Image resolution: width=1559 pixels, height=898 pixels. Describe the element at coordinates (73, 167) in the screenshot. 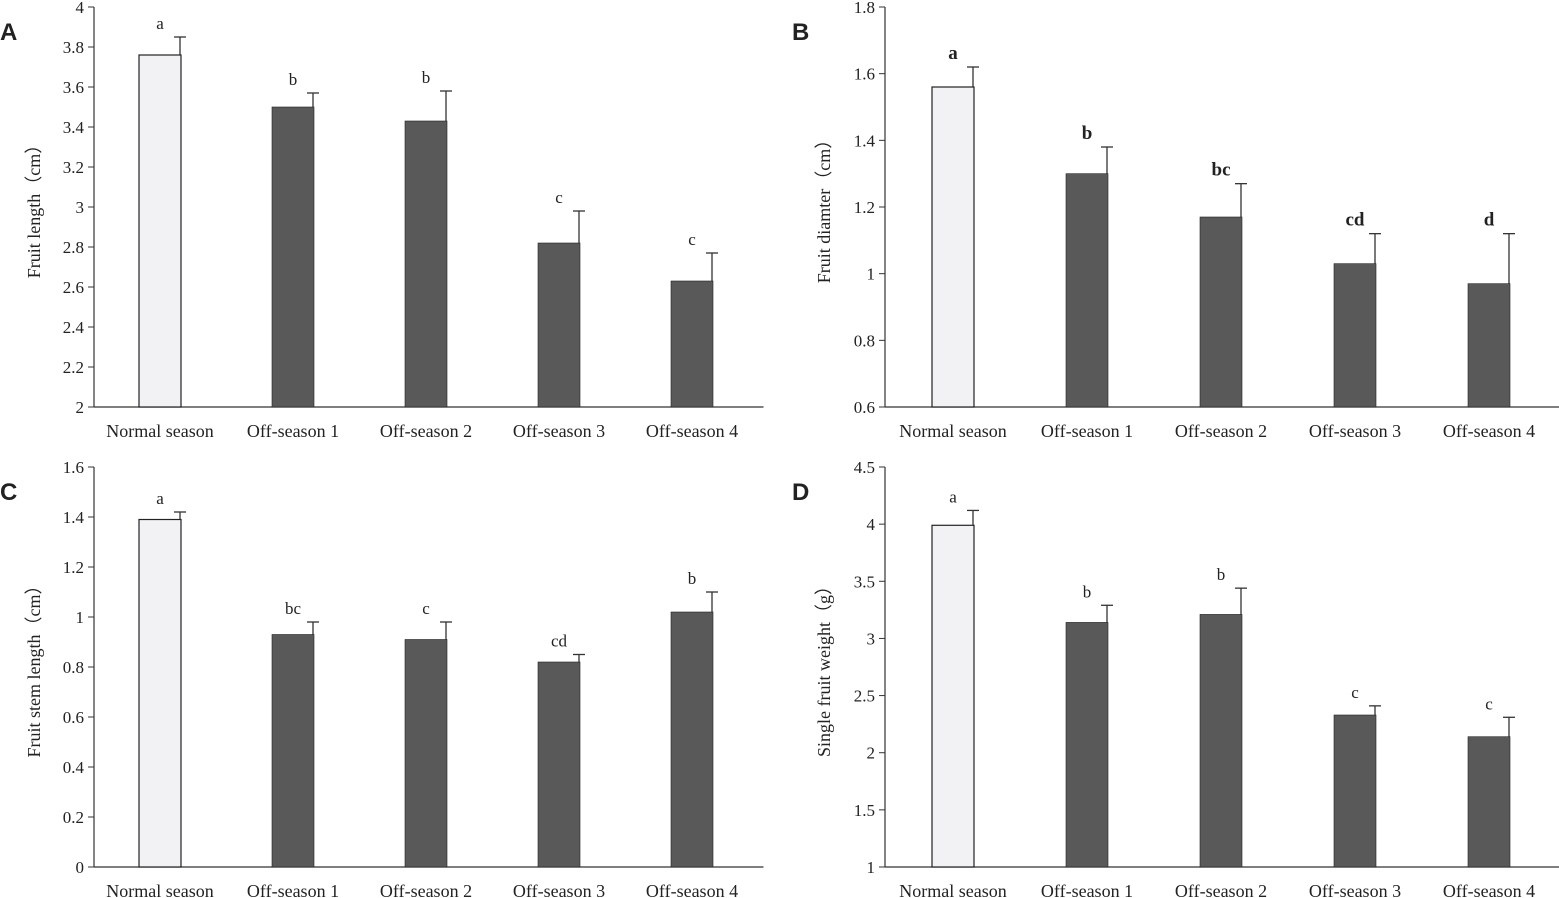

I see `y-tick-label: 3.2` at that location.